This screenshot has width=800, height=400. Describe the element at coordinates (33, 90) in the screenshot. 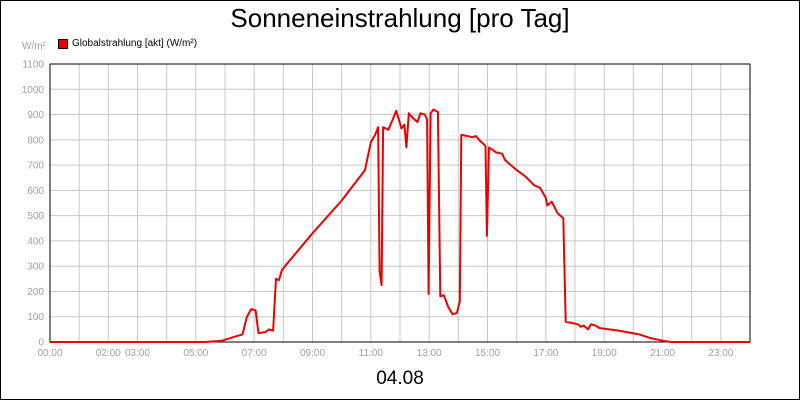

I see `y-tick-label: 1000` at that location.